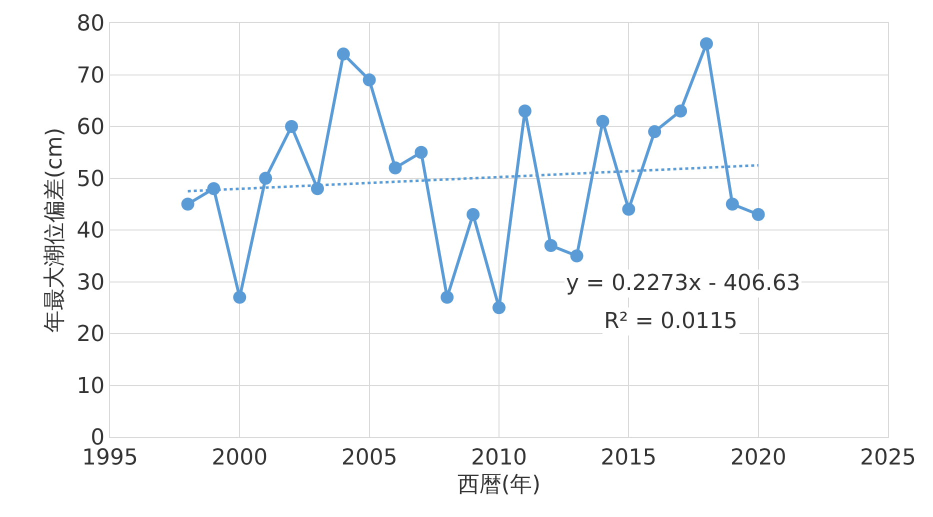 The height and width of the screenshot is (517, 933). What do you see at coordinates (90, 127) in the screenshot?
I see `y-tick-label: 60` at bounding box center [90, 127].